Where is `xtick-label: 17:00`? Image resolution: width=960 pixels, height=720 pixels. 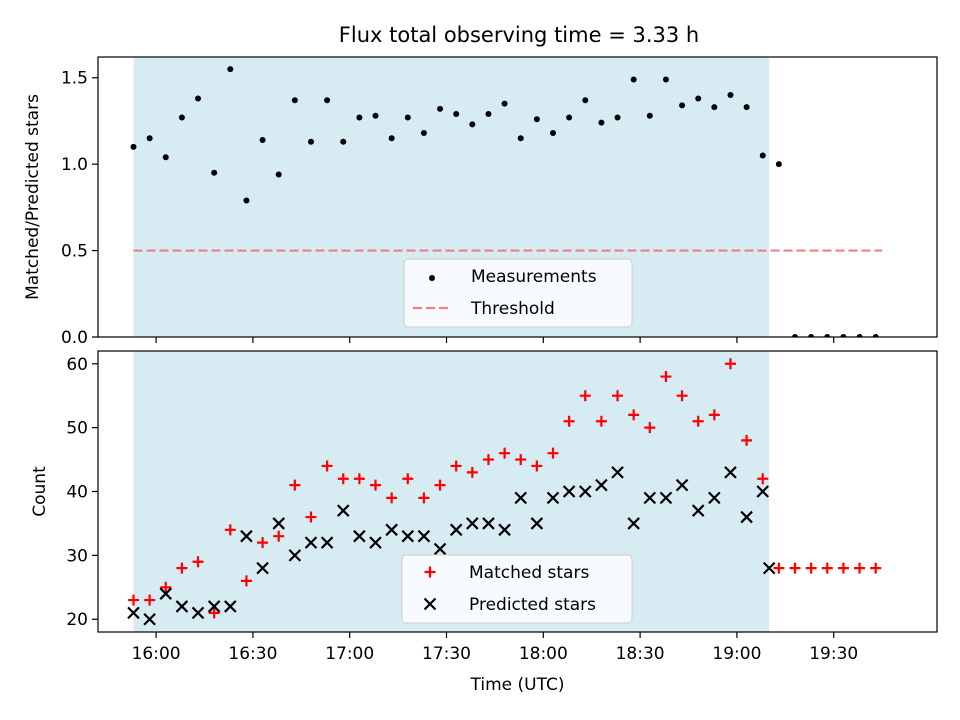 xtick-label: 17:00 is located at coordinates (349, 654).